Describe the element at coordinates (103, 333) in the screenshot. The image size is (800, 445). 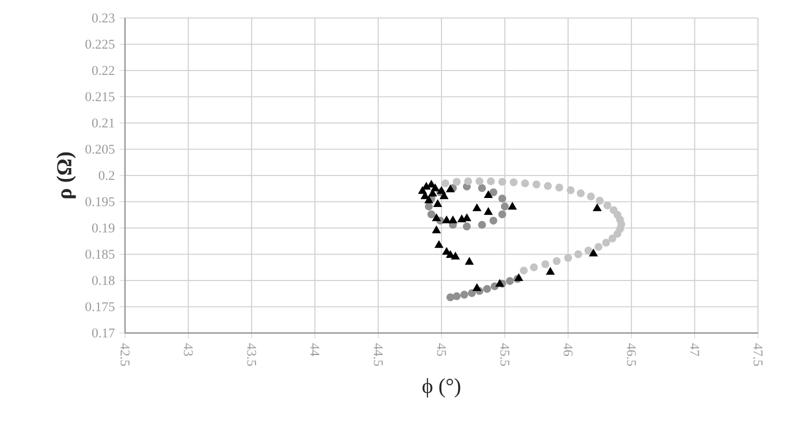
I see `y-tick-label: 0.17` at that location.